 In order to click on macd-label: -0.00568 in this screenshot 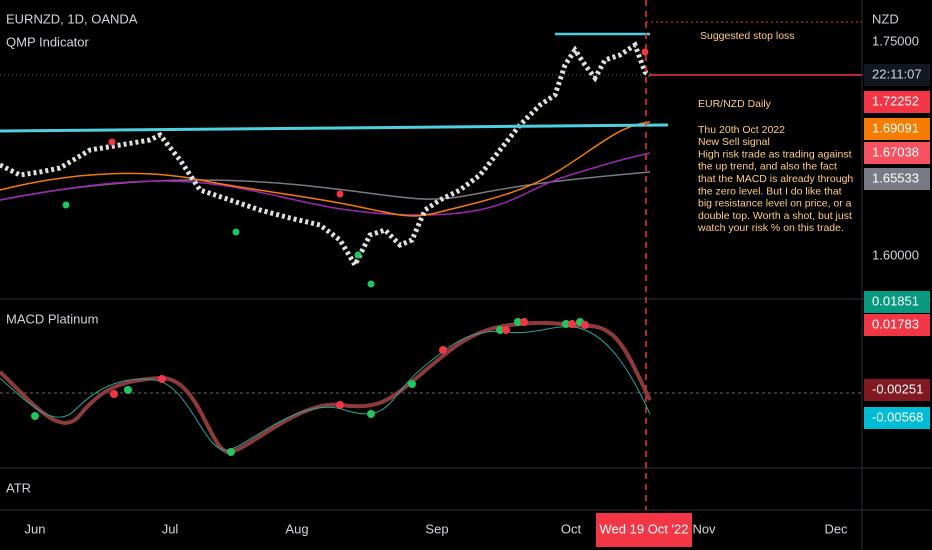, I will do `click(897, 416)`.